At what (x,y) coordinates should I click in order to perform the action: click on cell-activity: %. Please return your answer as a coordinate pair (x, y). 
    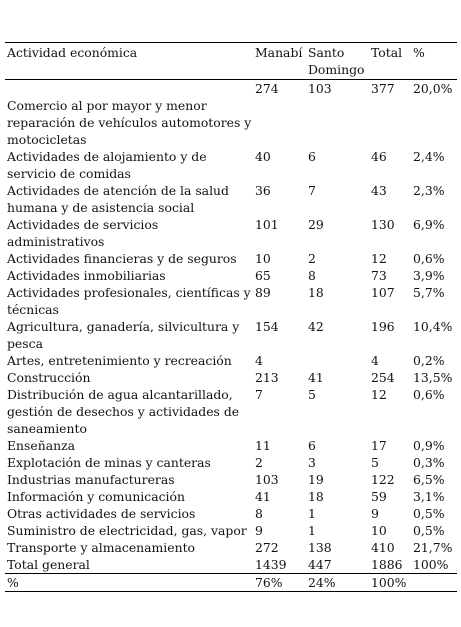
    Looking at the image, I should click on (129, 582).